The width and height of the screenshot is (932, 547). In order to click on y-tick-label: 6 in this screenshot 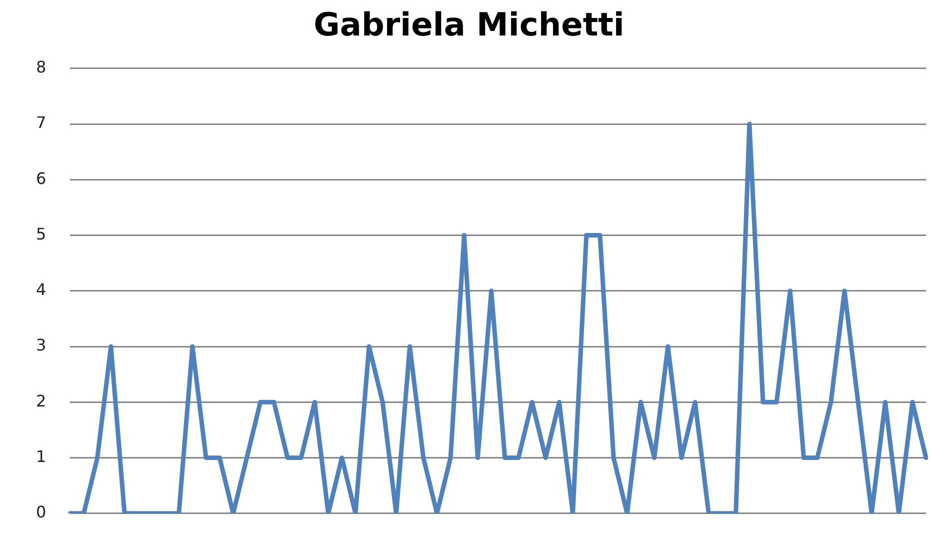, I will do `click(41, 178)`.